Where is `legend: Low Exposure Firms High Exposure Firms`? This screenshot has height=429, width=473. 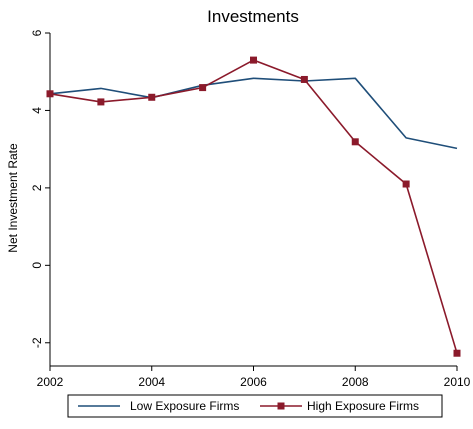
legend: Low Exposure Firms High Exposure Firms is located at coordinates (255, 406).